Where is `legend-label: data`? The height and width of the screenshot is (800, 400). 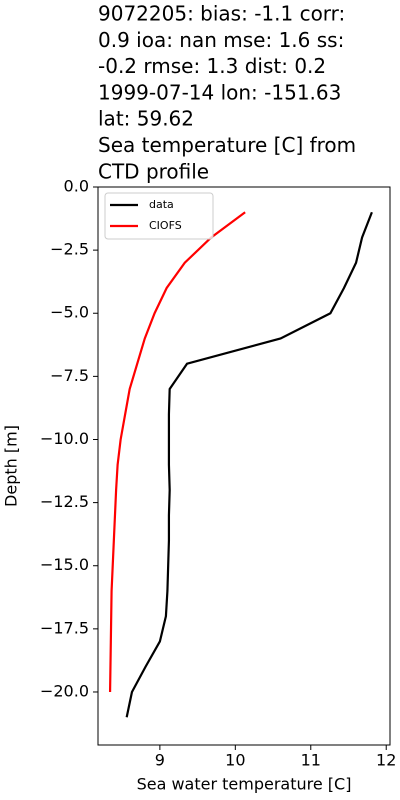
legend-label: data is located at coordinates (161, 204).